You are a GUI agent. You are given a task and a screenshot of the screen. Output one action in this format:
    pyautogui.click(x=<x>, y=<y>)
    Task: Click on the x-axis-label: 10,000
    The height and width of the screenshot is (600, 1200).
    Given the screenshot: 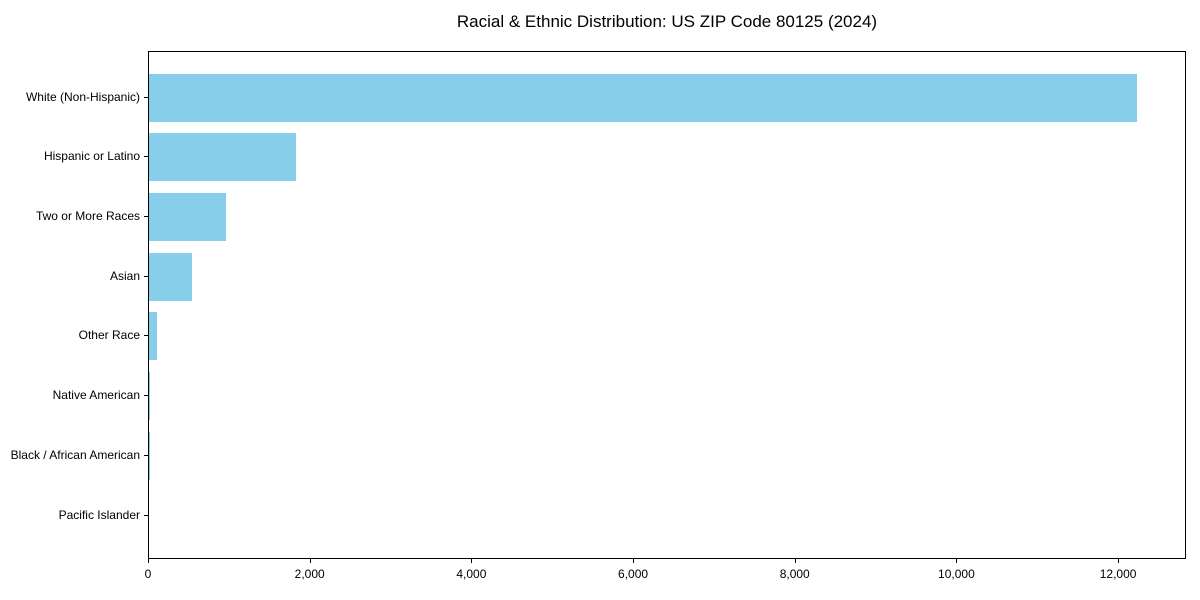 What is the action you would take?
    pyautogui.click(x=956, y=574)
    